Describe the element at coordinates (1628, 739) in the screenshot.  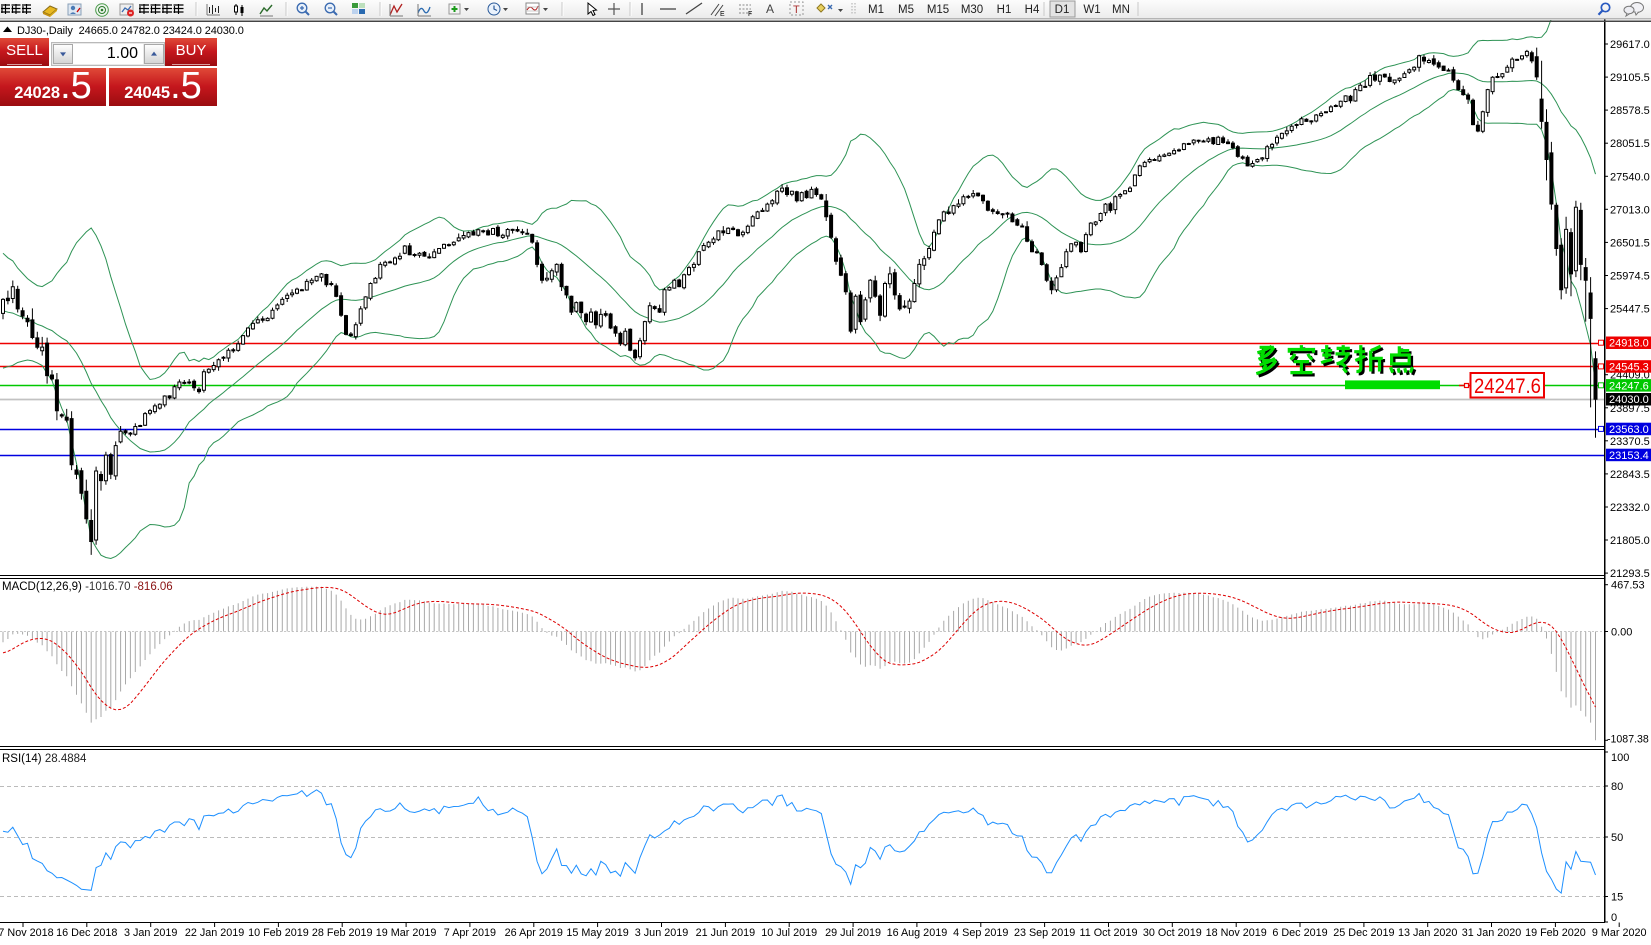
I see `svg-text: -1087.38` at that location.